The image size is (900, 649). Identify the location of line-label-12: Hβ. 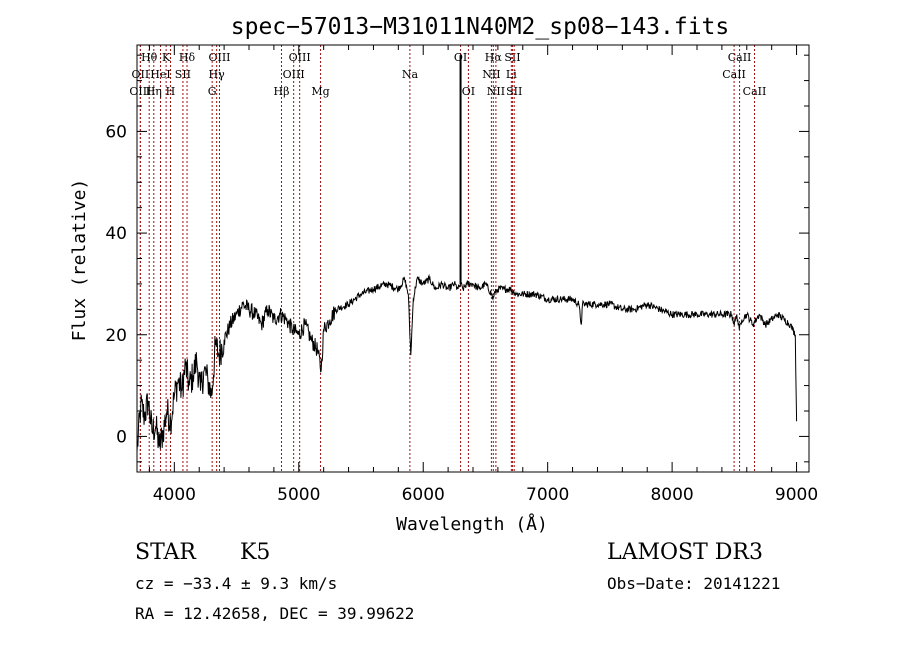
(282, 91).